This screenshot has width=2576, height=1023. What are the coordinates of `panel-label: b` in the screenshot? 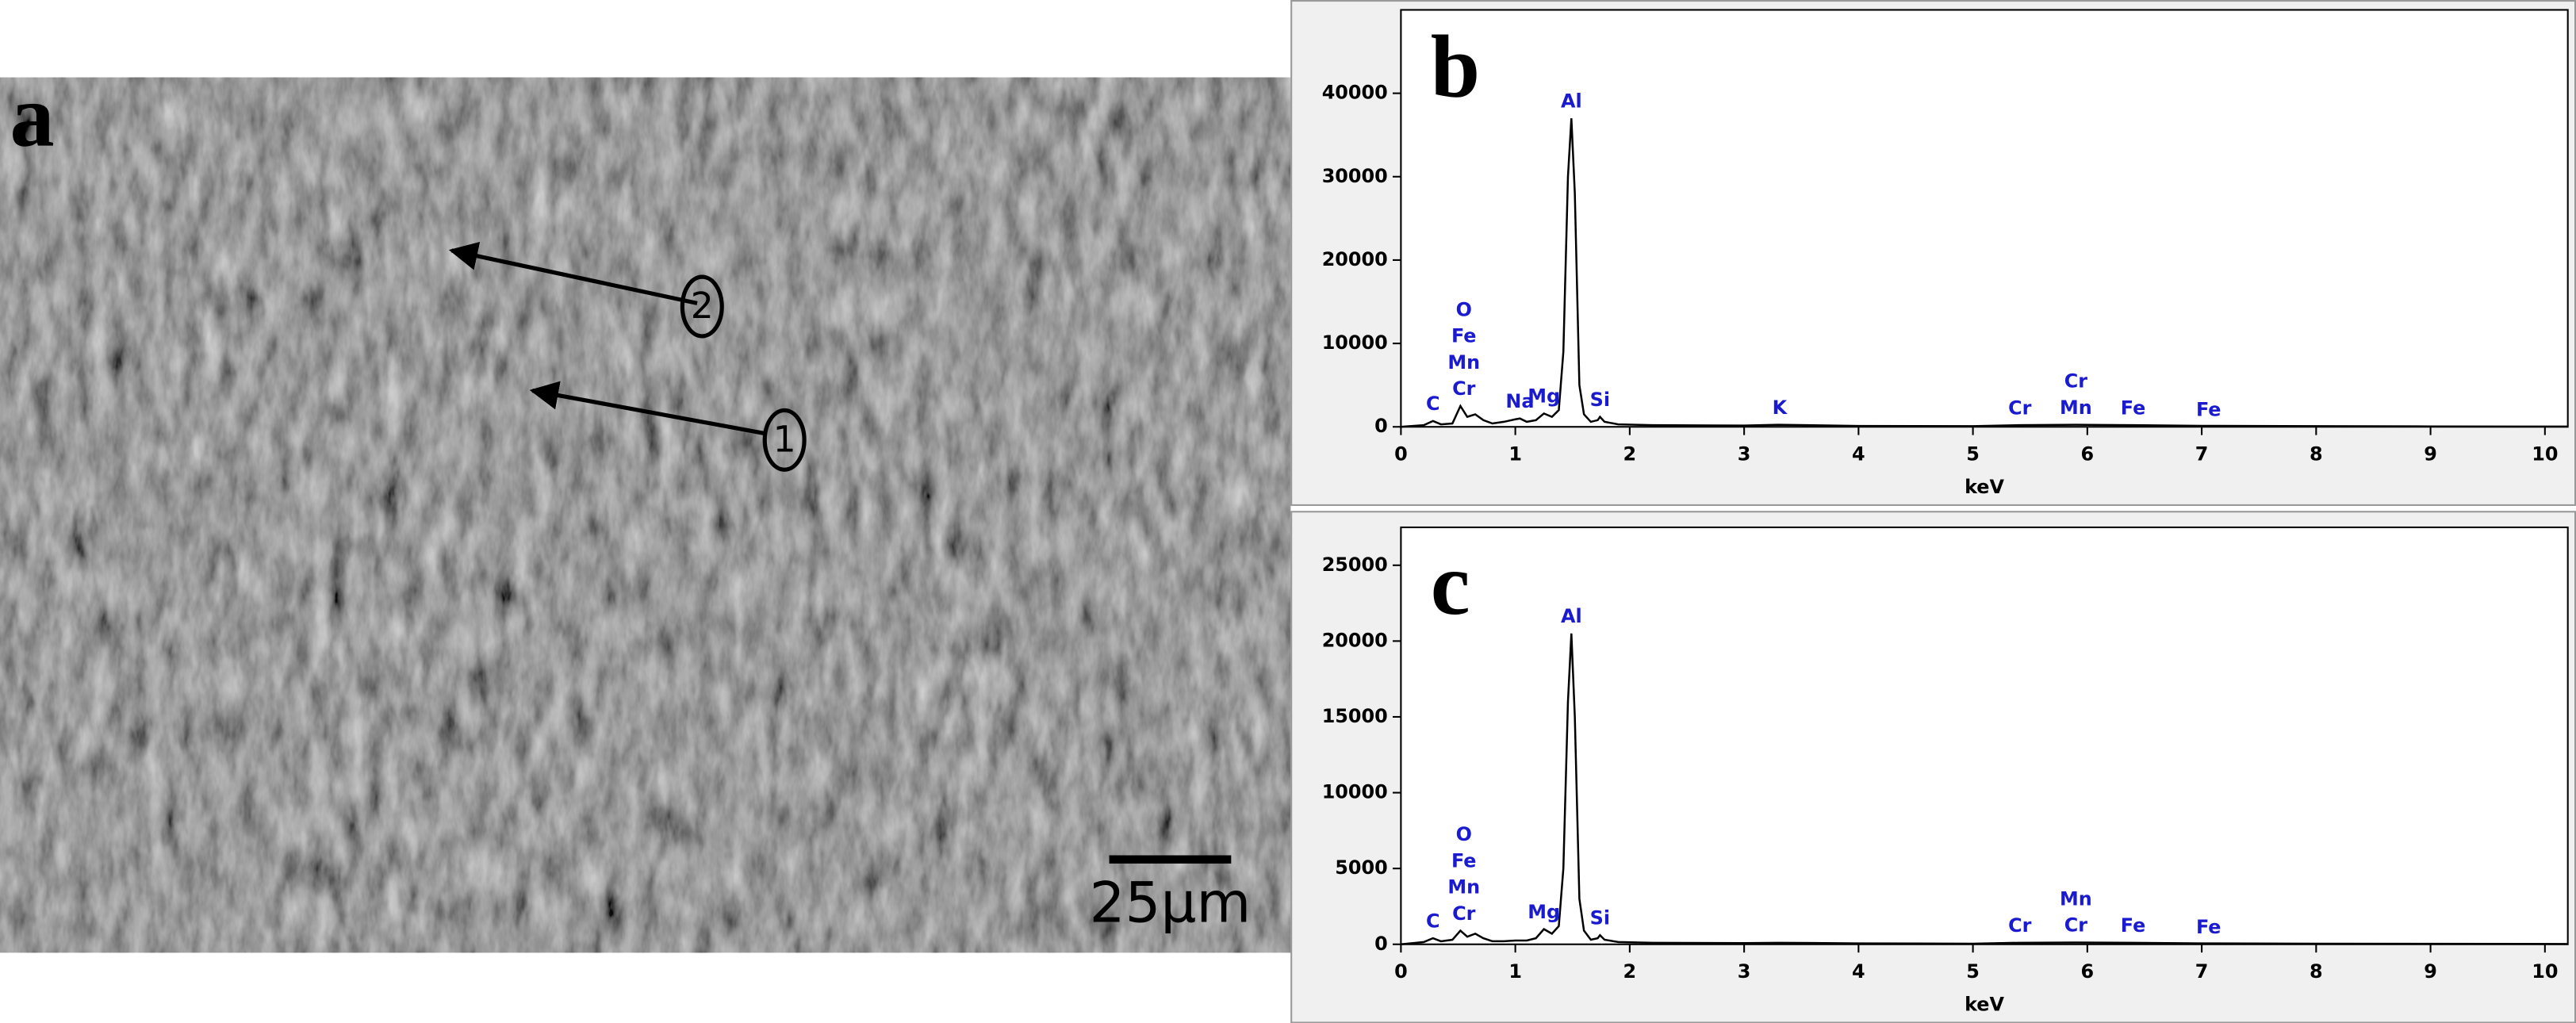 It's located at (1455, 66).